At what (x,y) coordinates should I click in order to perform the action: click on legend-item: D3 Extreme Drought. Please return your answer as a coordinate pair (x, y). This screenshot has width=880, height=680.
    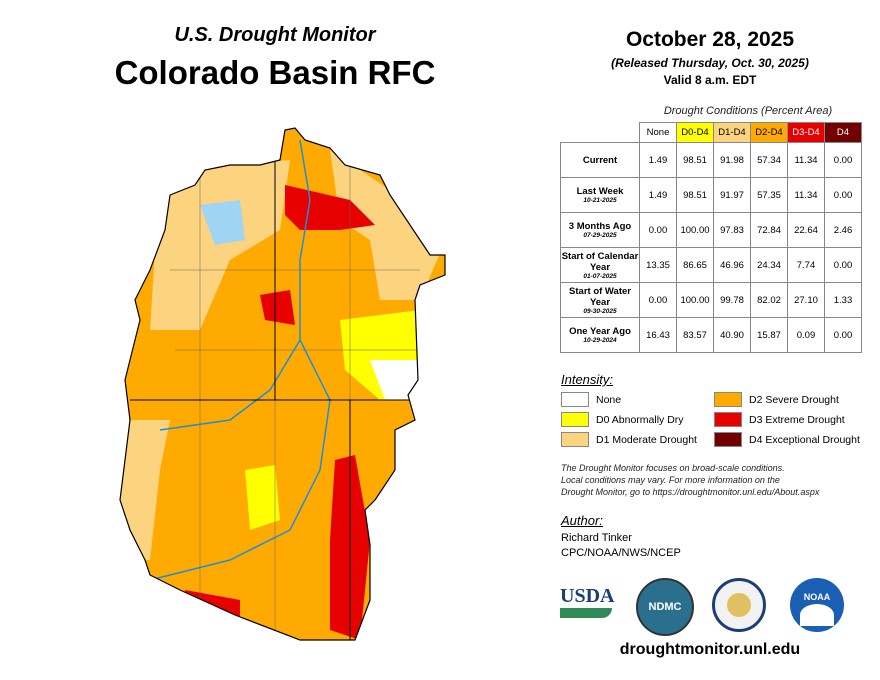
    Looking at the image, I should click on (779, 419).